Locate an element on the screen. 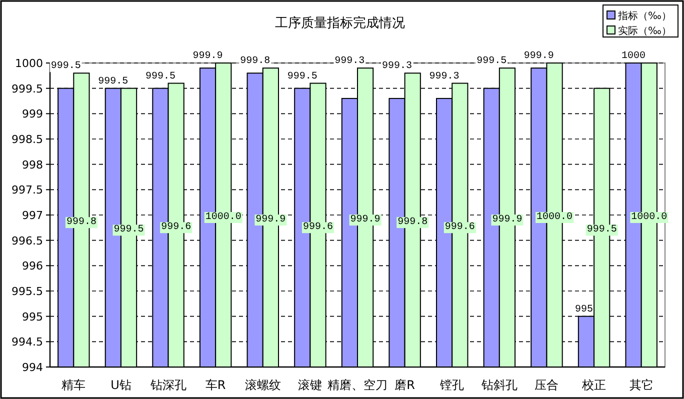  x-tick-label: 精车 is located at coordinates (74, 385).